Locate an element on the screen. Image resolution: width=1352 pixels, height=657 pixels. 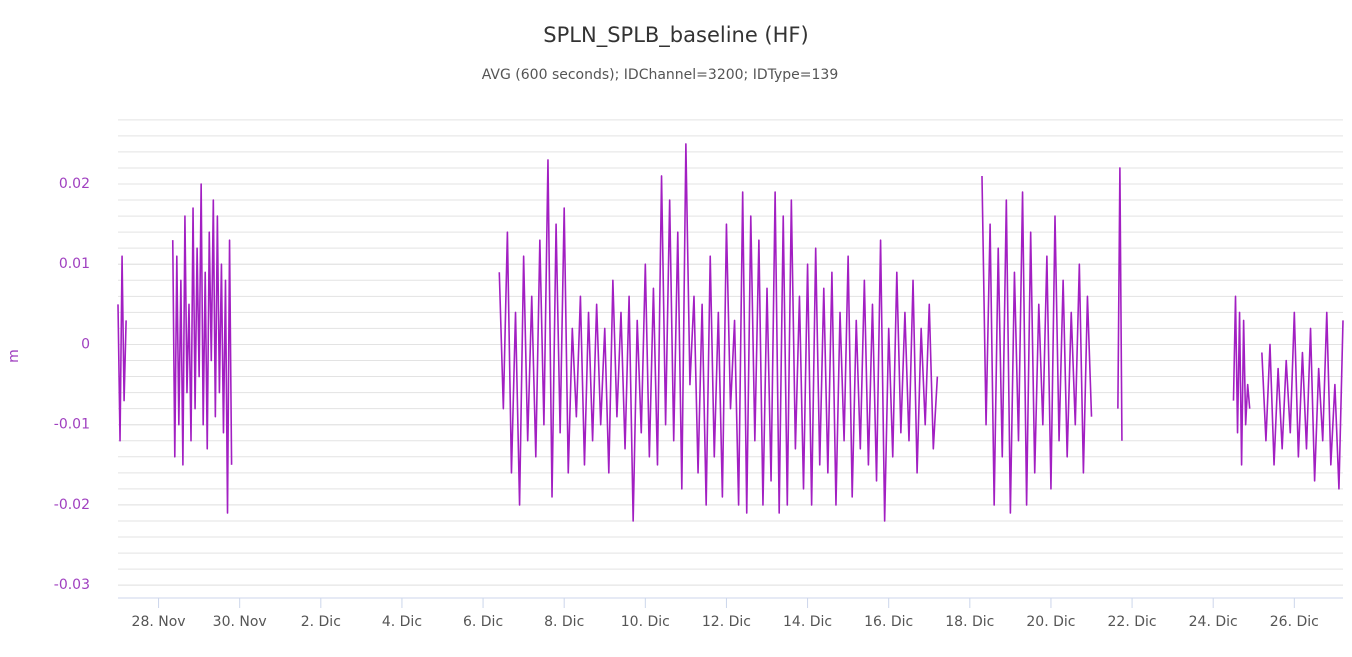
x-tick-label: 26. Dic is located at coordinates (1294, 622).